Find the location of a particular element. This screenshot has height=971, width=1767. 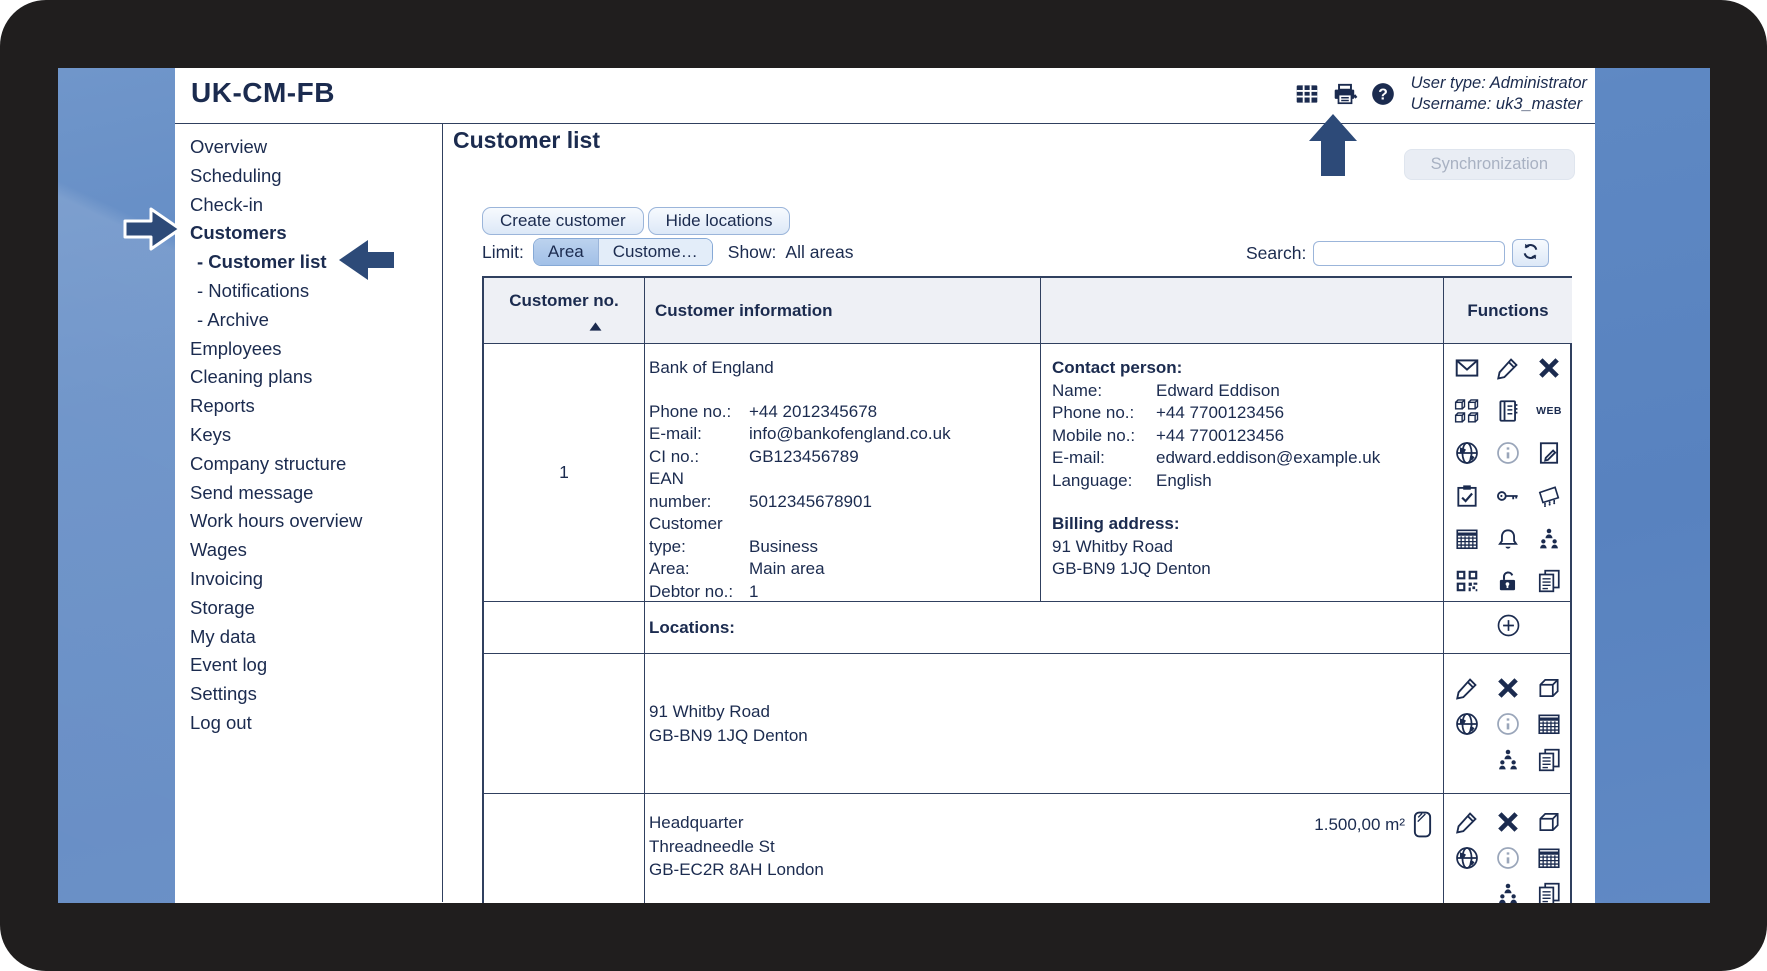

refresh-icon is located at coordinates (1530, 253).